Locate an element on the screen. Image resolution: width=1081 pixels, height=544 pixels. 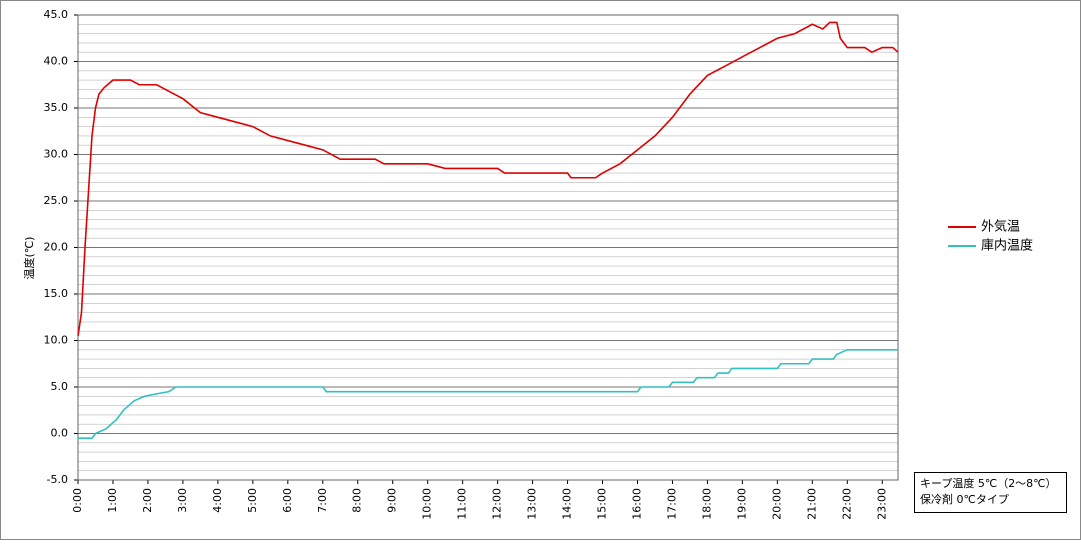
x-tick-label: 13:00 is located at coordinates (532, 504).